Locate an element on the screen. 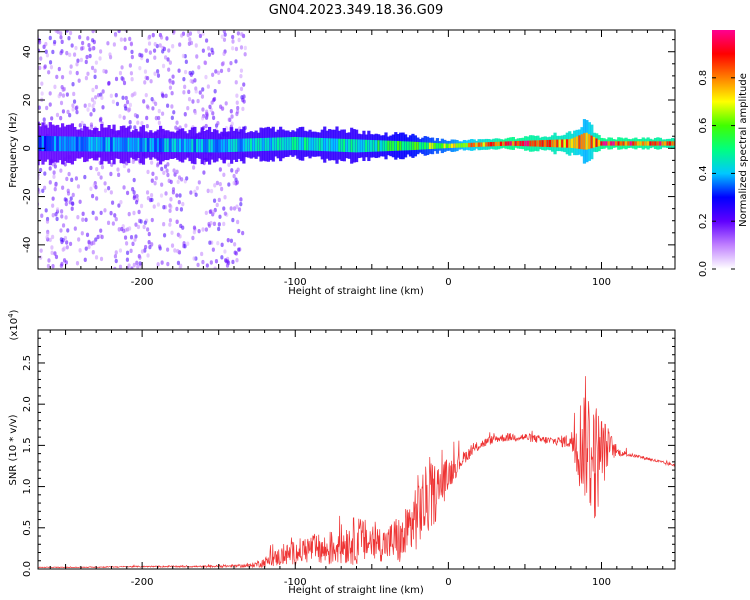 The width and height of the screenshot is (750, 600). spectrogram-y-tick-label: 0 is located at coordinates (27, 148).